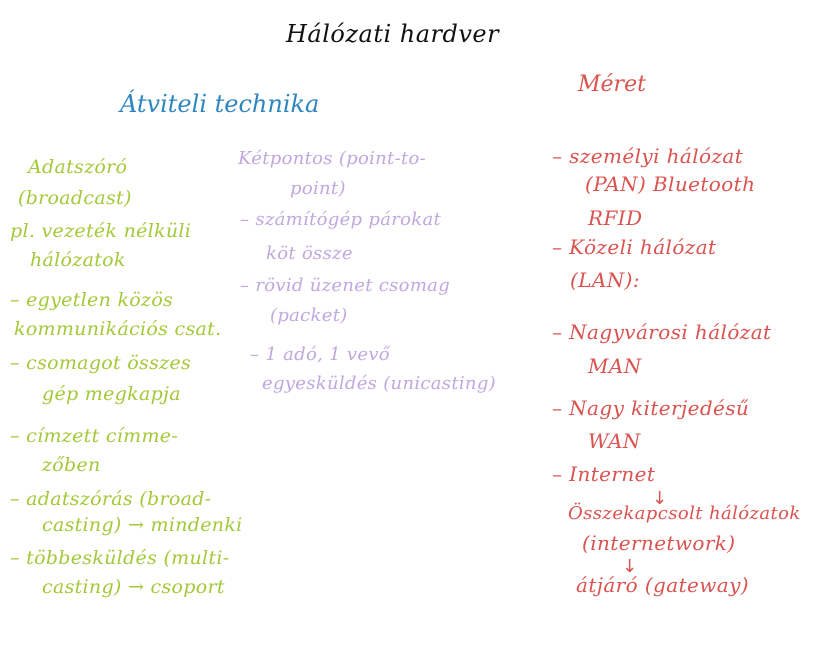 Image resolution: width=819 pixels, height=650 pixels. Describe the element at coordinates (94, 436) in the screenshot. I see `green-line: – címzett címme-` at that location.